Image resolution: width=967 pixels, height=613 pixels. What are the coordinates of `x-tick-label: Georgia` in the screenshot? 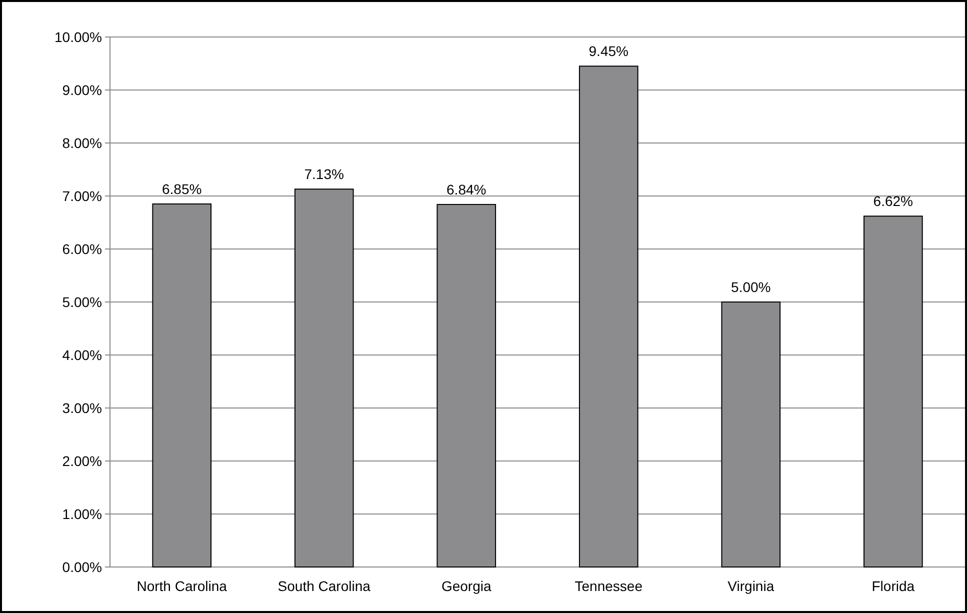 It's located at (466, 586).